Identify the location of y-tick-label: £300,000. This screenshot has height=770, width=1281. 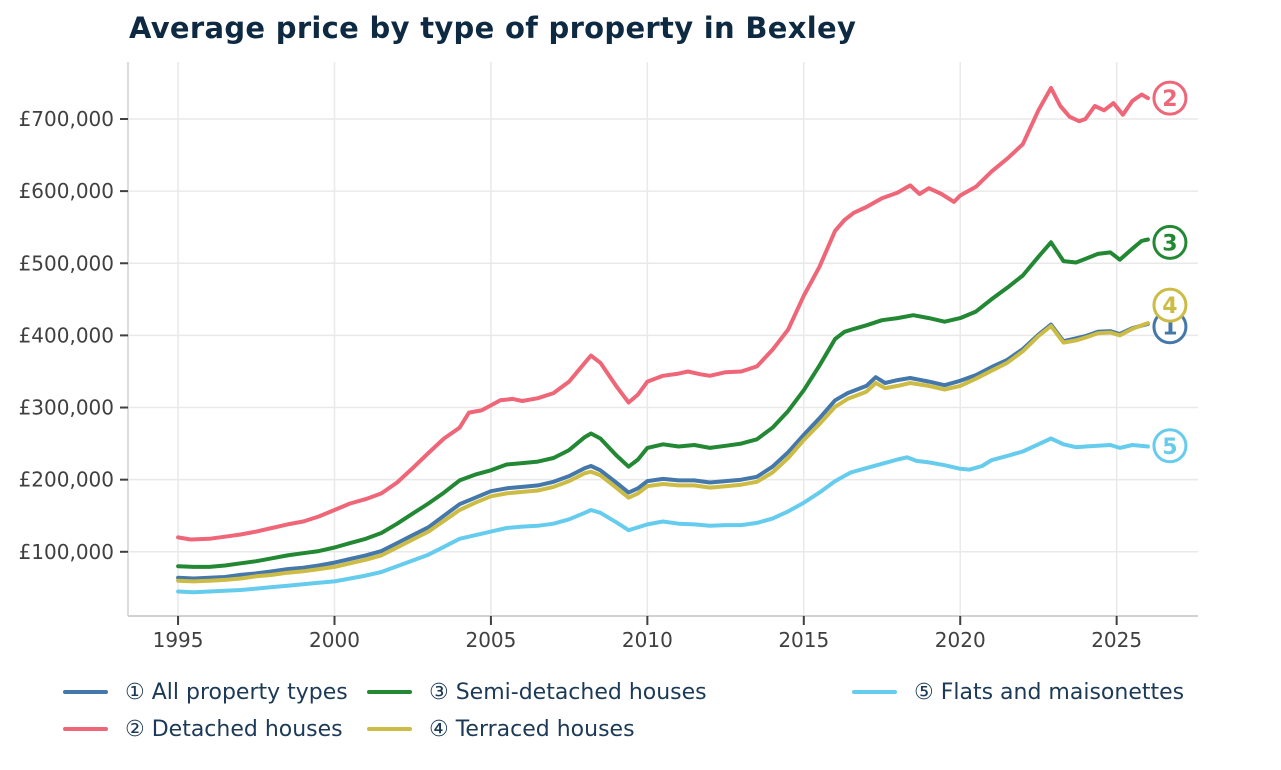
(66, 408).